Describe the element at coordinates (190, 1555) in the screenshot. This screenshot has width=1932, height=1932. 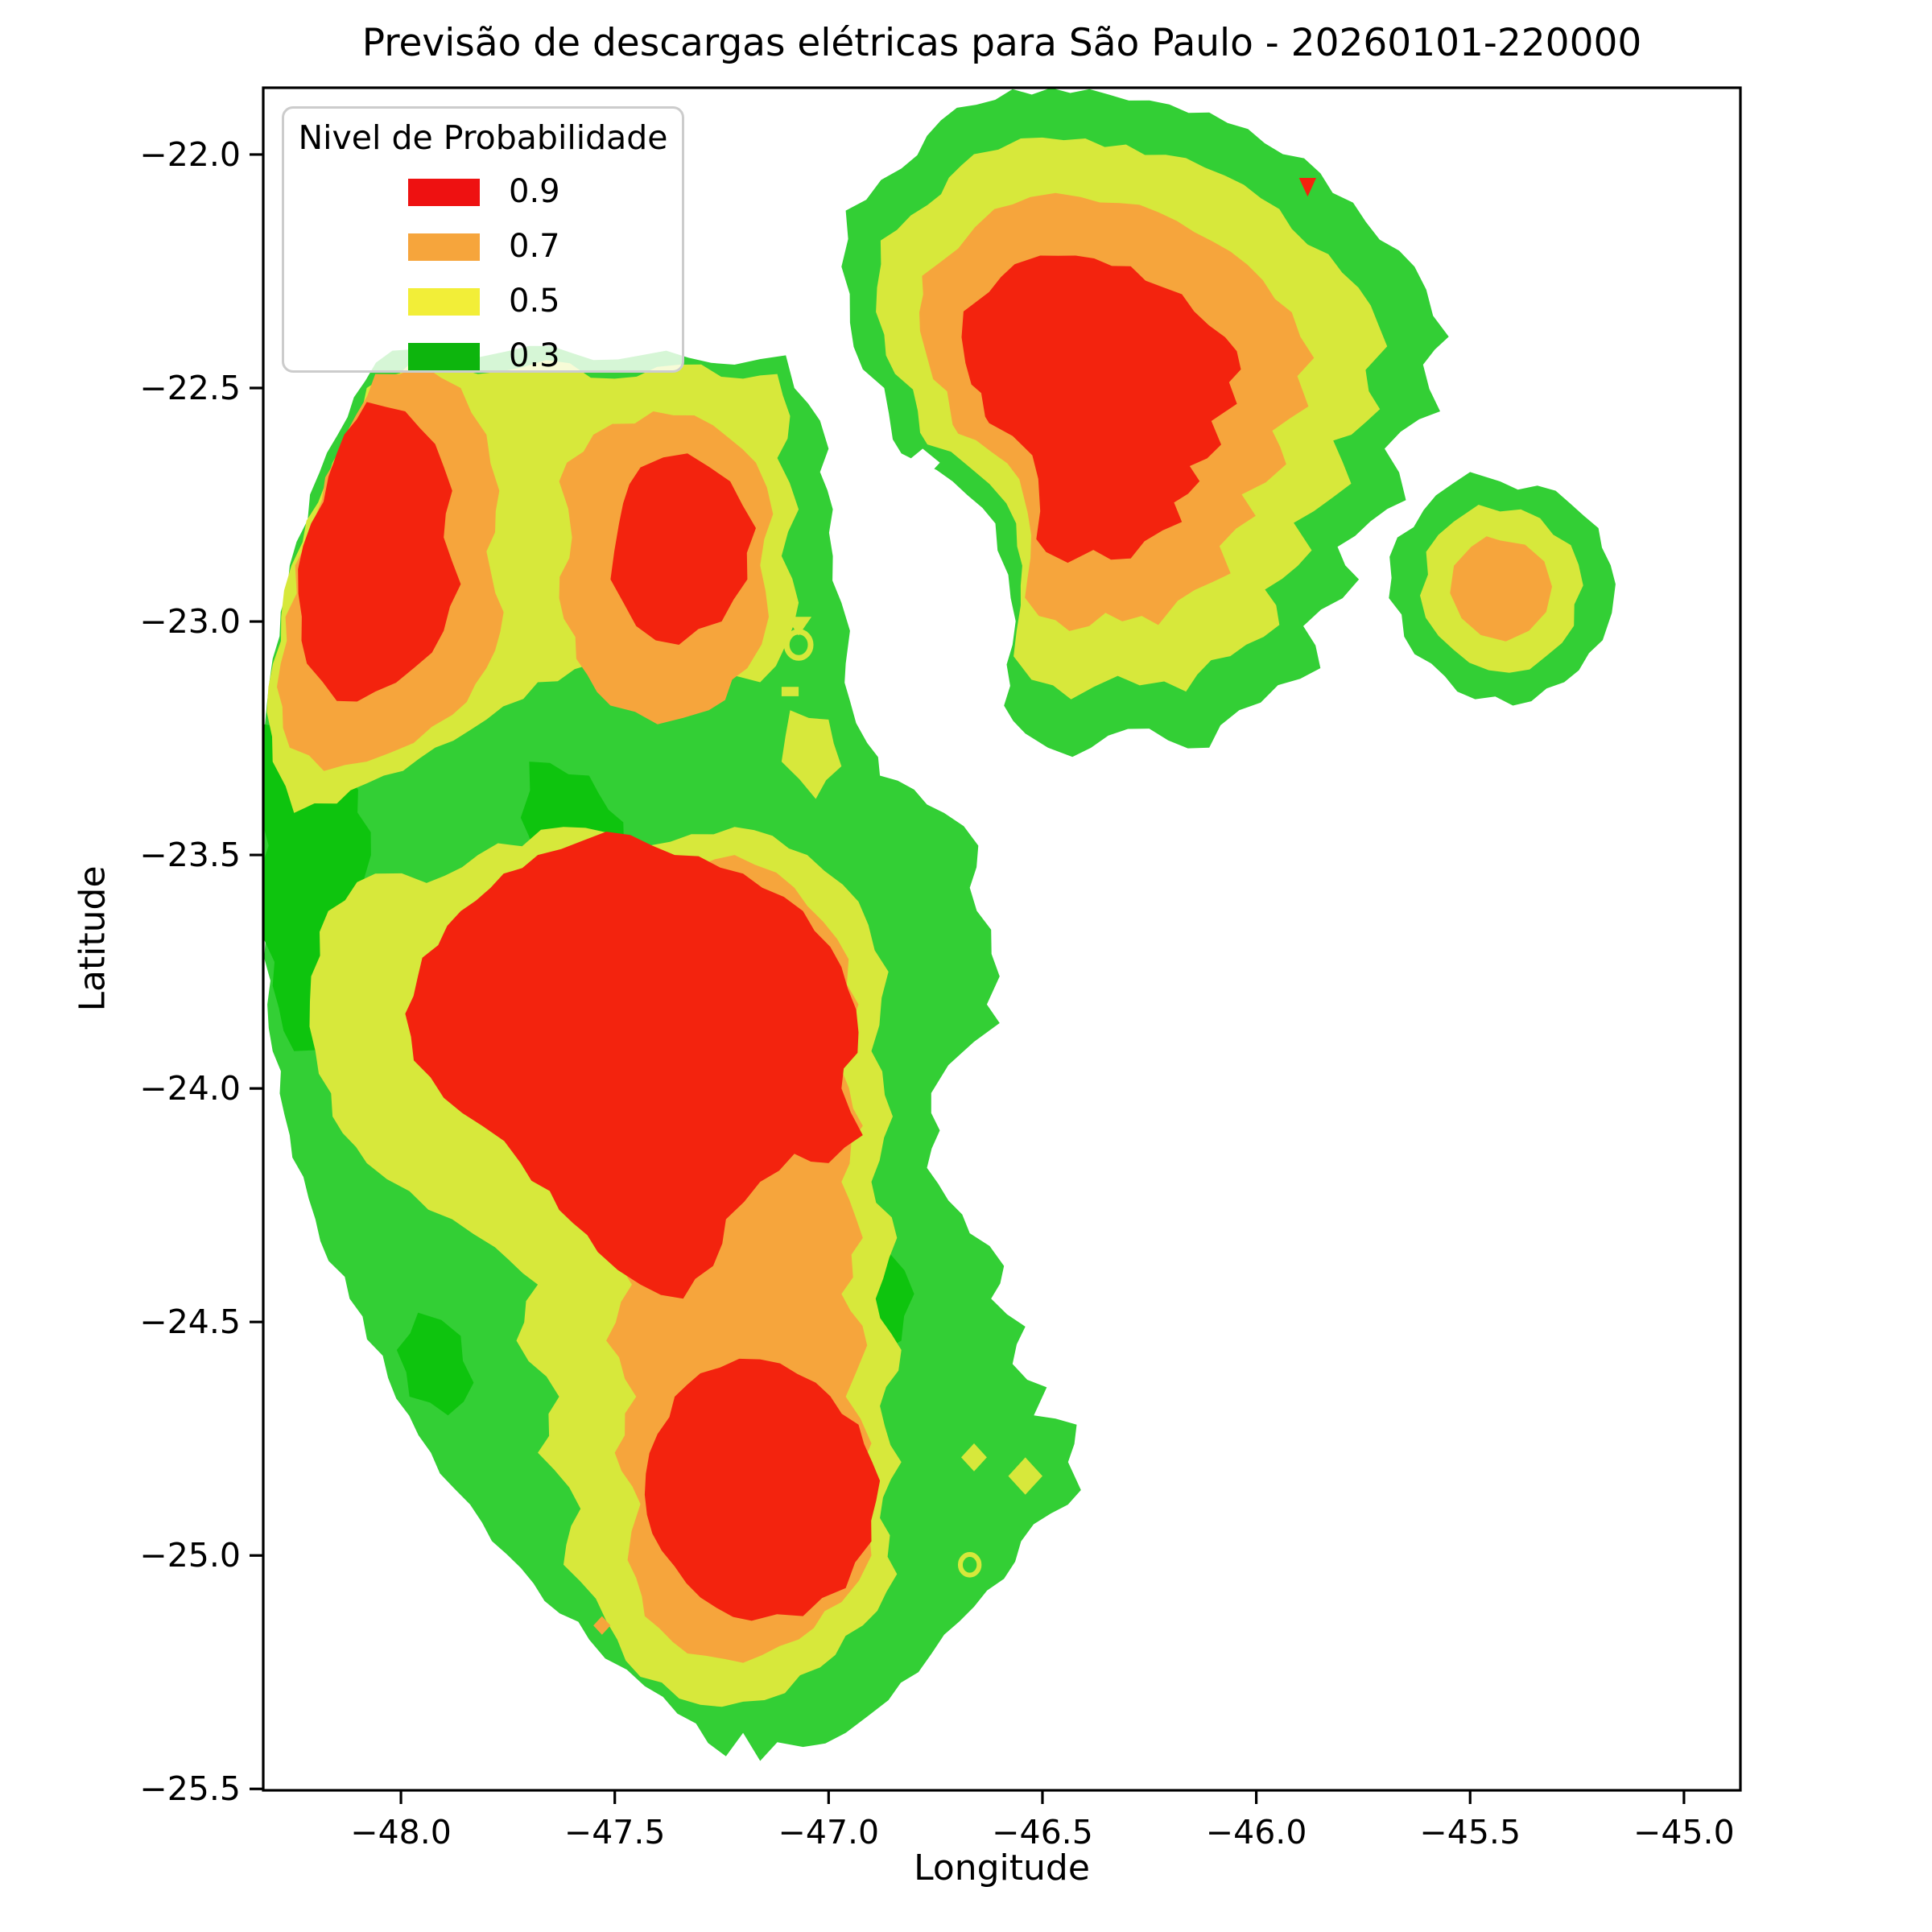
I see `y-tick-label: −25.0` at that location.